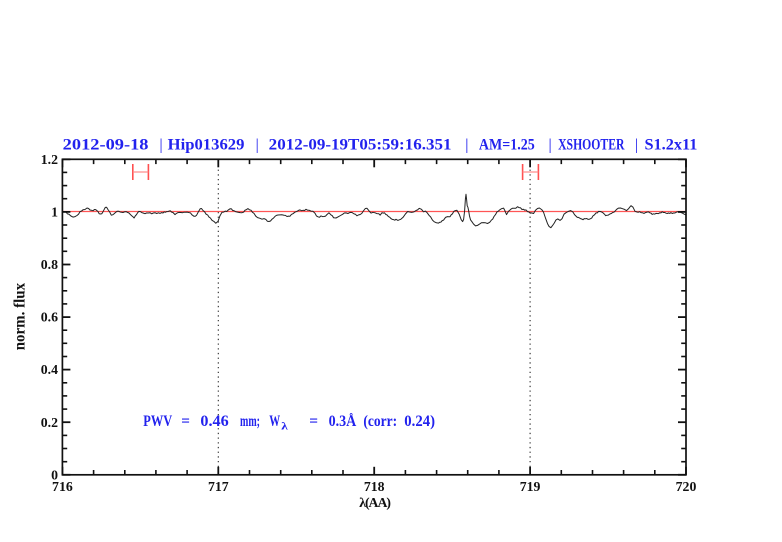  Describe the element at coordinates (49, 422) in the screenshot. I see `svg-text: 0.2` at that location.